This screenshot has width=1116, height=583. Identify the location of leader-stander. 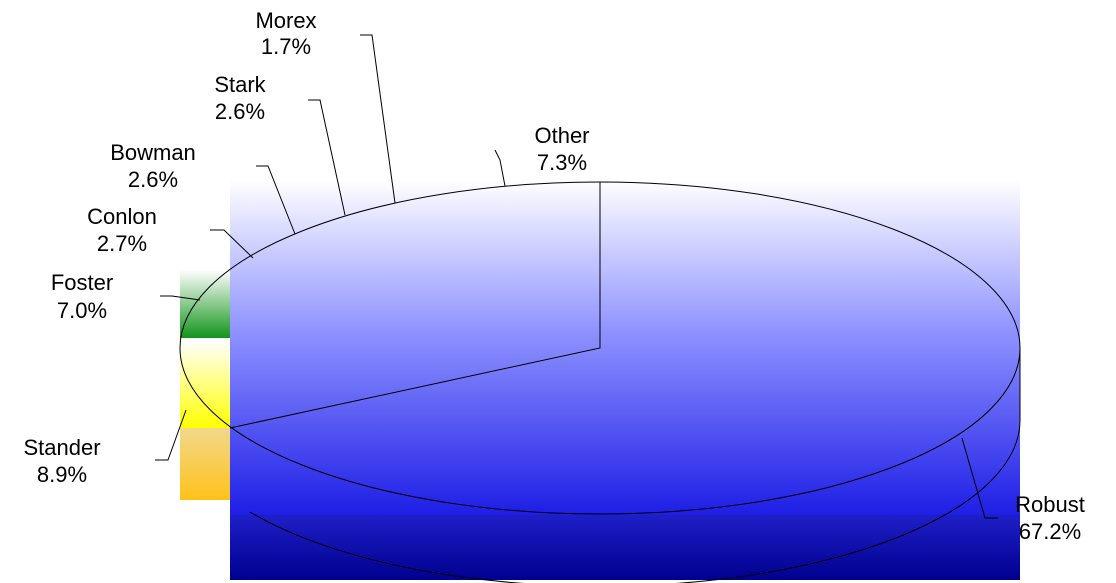
(171, 435).